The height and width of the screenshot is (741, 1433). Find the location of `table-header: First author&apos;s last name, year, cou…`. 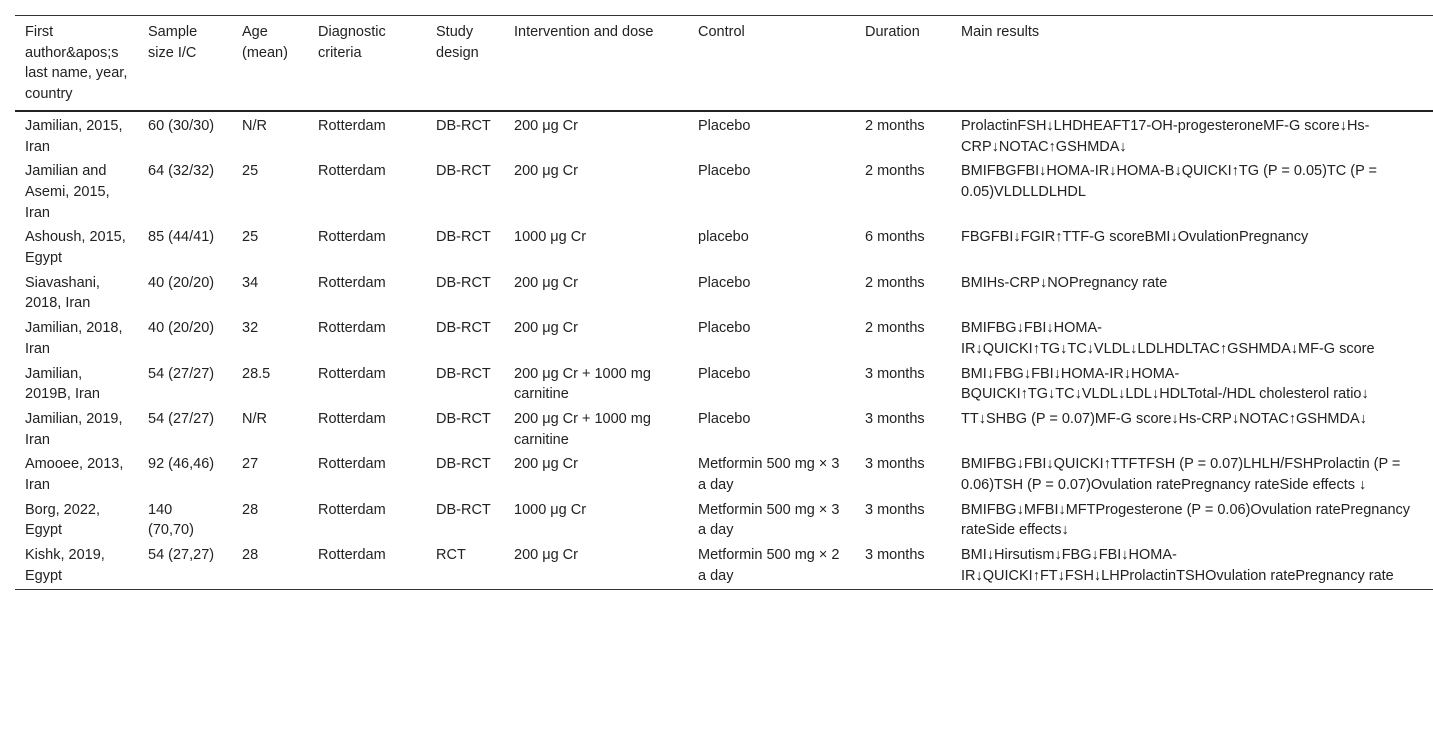

table-header: First author&apos;s last name, year, cou… is located at coordinates (724, 63).